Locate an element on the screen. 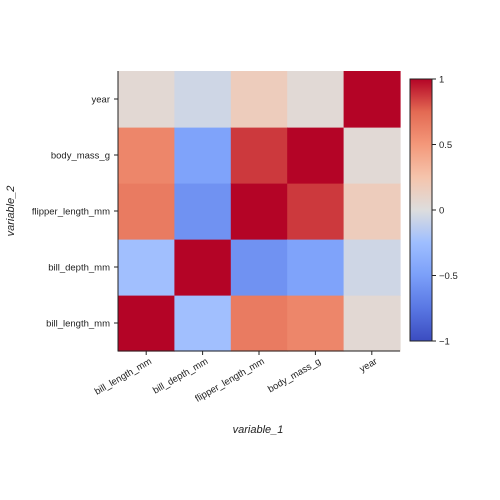  heatmap-cell-year-bill_length_mm is located at coordinates (372, 323).